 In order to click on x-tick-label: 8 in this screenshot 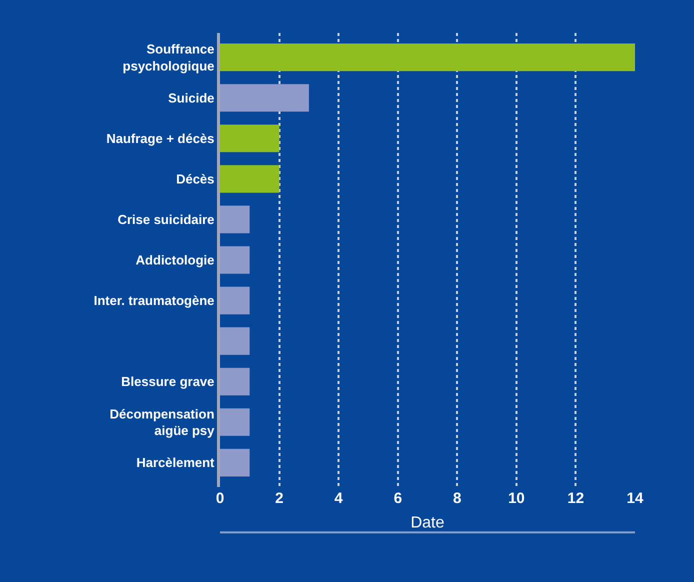, I will do `click(457, 498)`.